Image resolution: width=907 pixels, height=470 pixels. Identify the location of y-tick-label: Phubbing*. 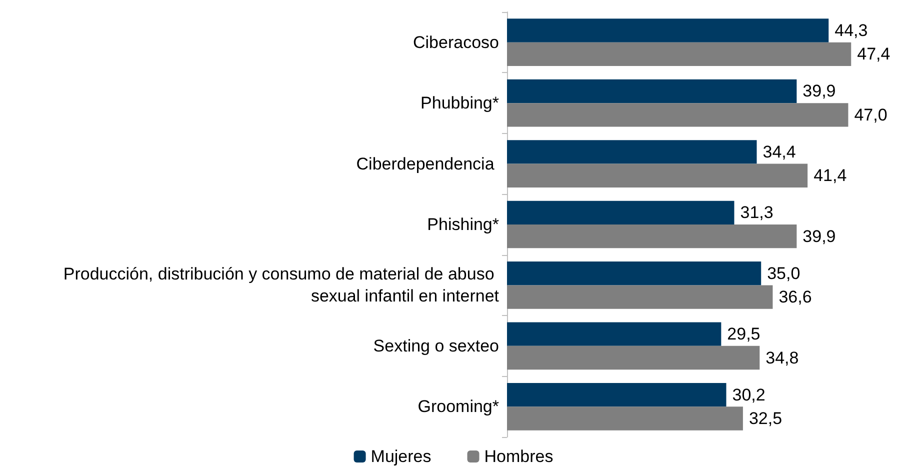
(460, 103).